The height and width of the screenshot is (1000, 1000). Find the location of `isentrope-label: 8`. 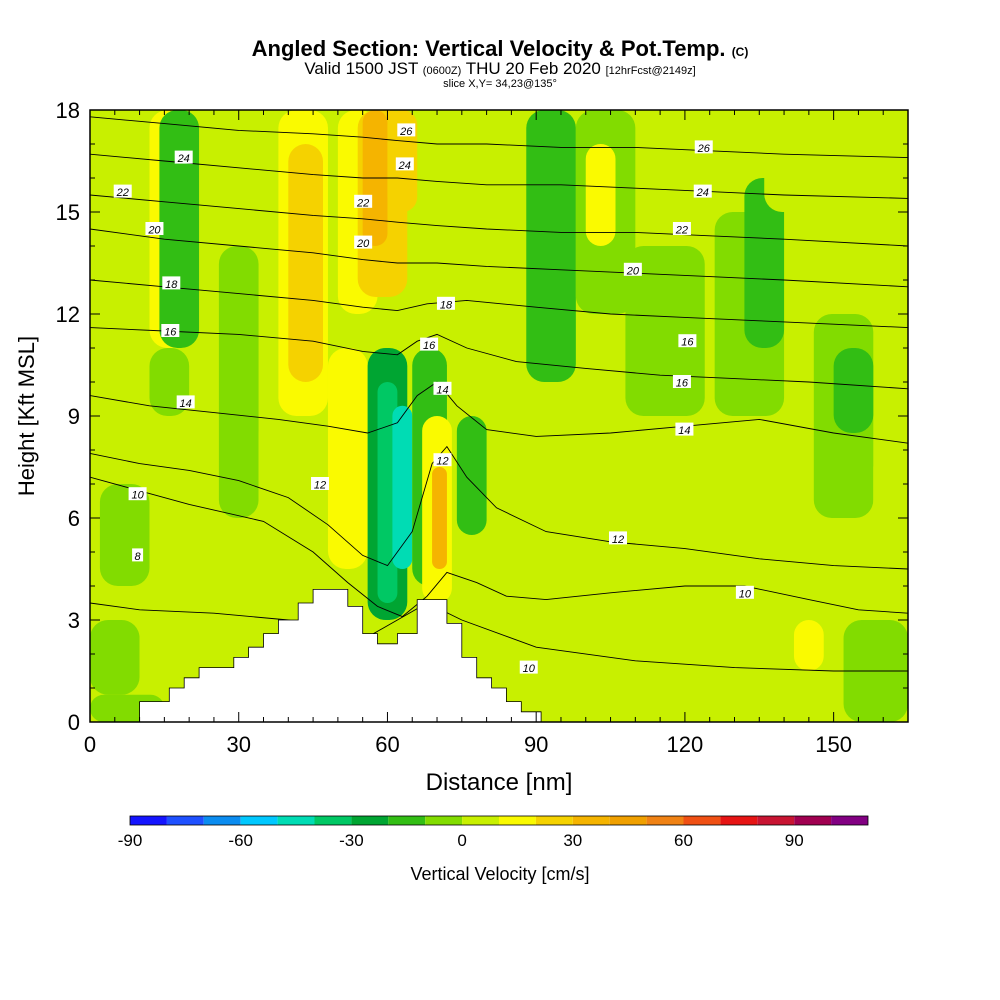

isentrope-label: 8 is located at coordinates (138, 557).